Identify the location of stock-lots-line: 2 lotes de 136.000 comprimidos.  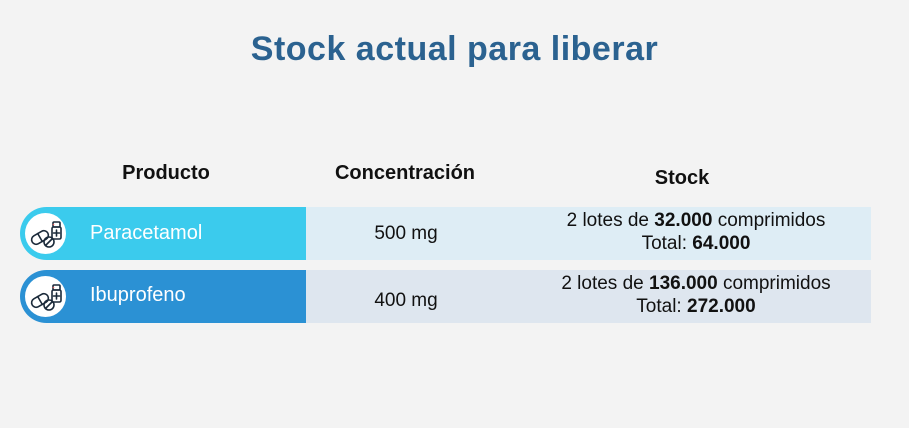
(696, 283).